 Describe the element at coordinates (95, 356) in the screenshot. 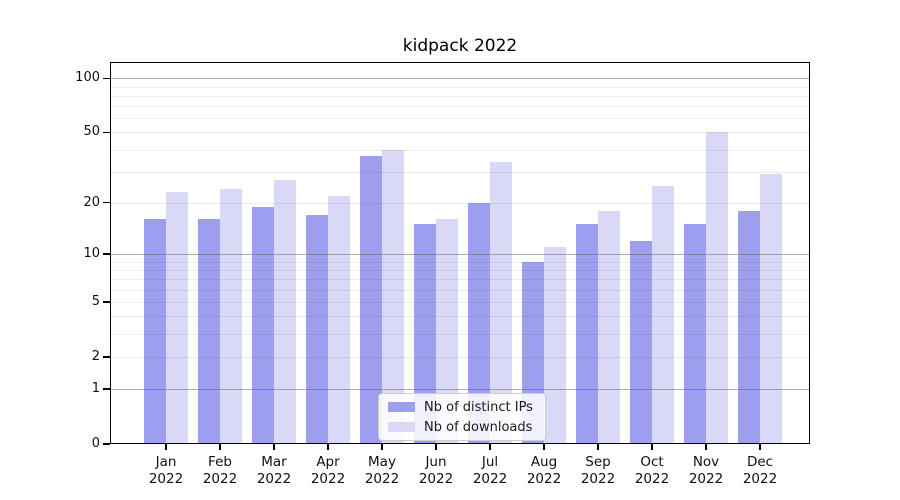

I see `y-tick-label-2: 2` at that location.